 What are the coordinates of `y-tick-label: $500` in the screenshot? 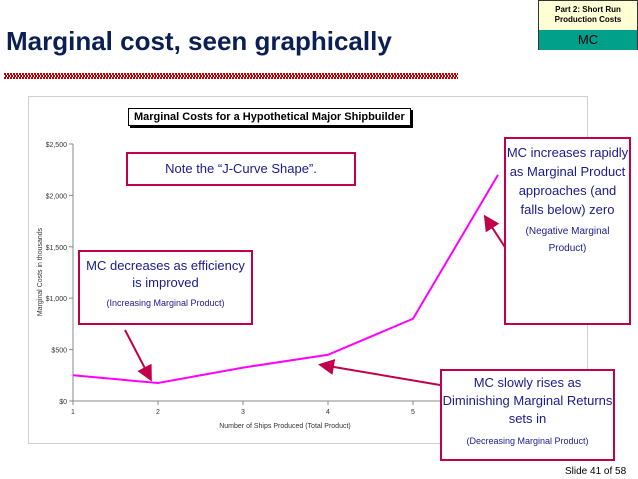 It's located at (59, 351).